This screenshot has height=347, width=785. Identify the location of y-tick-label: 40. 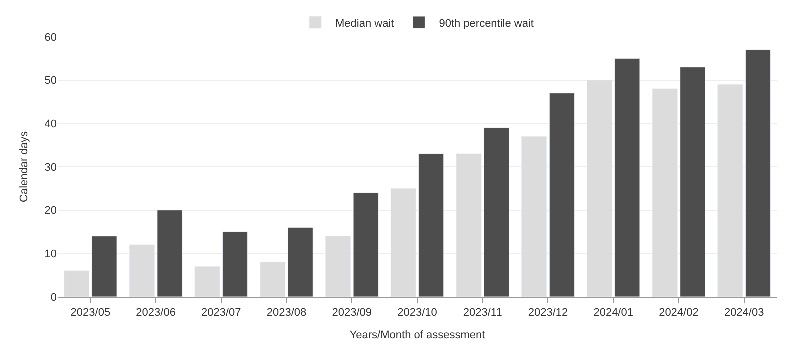
(50, 124).